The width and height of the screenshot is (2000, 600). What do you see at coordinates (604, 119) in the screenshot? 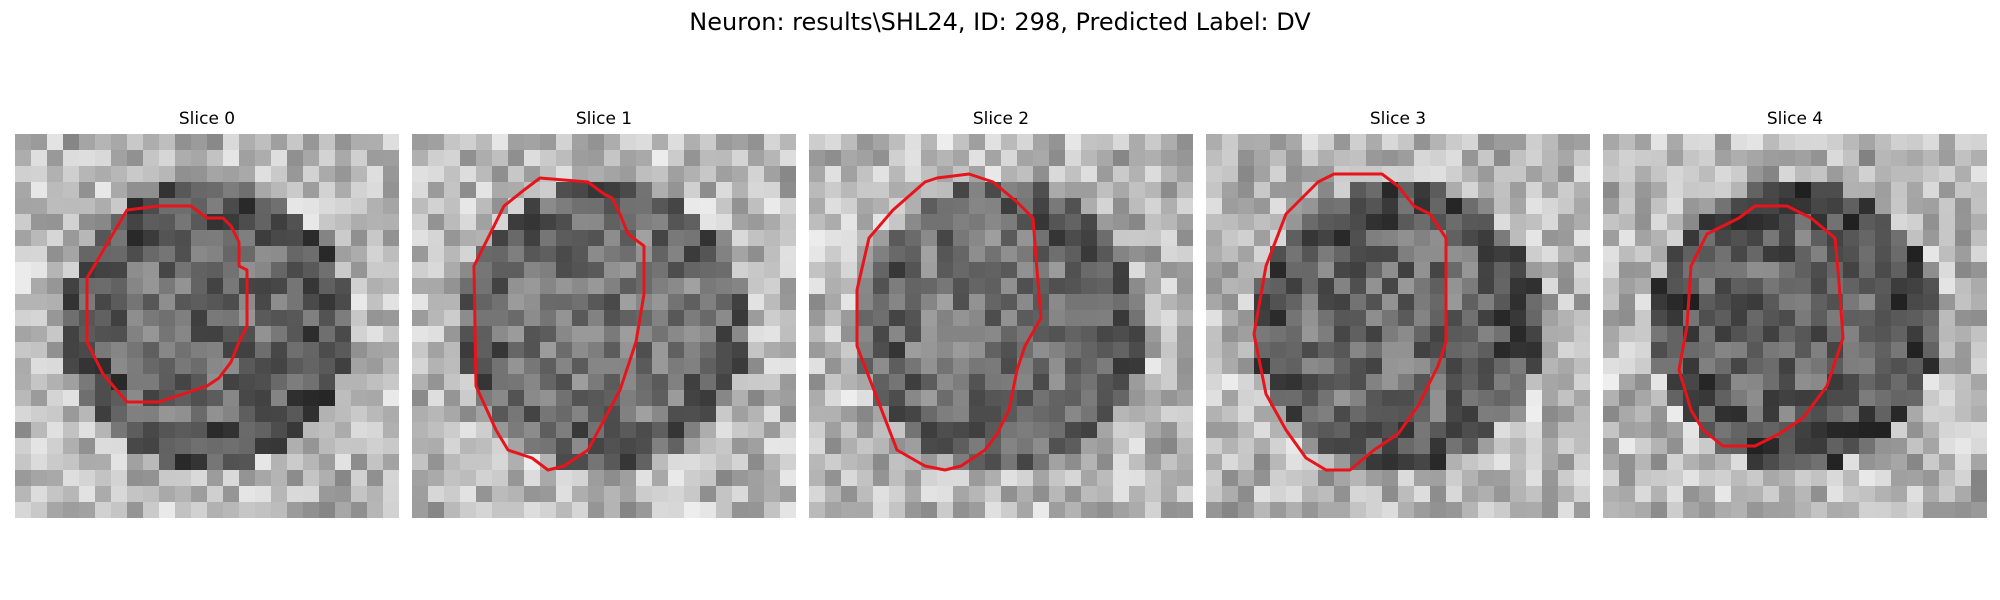
I see `slice-1-title: Slice 1` at bounding box center [604, 119].